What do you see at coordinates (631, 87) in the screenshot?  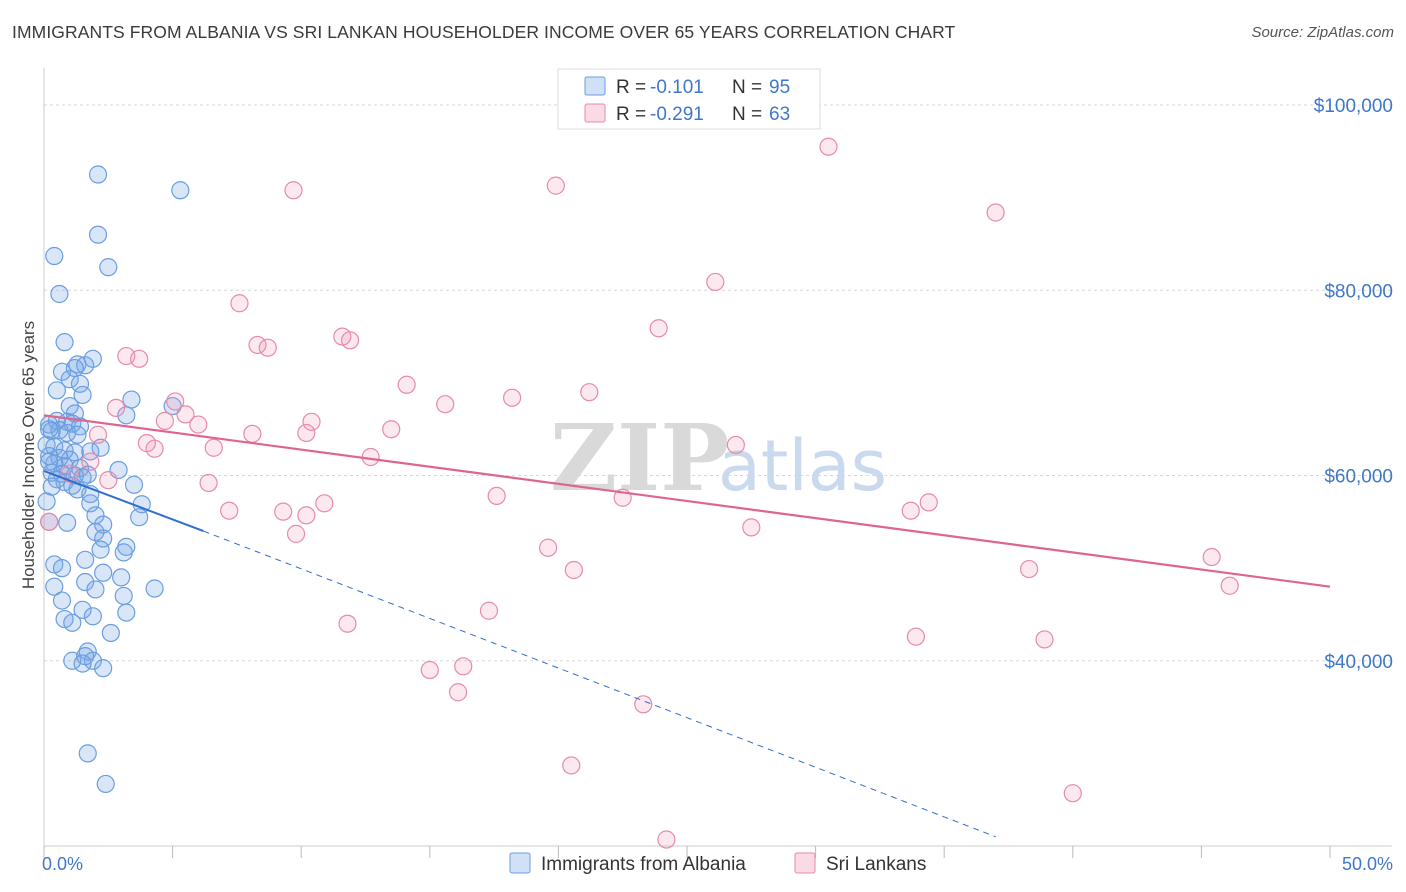 I see `legend-r-label-1: R =` at bounding box center [631, 87].